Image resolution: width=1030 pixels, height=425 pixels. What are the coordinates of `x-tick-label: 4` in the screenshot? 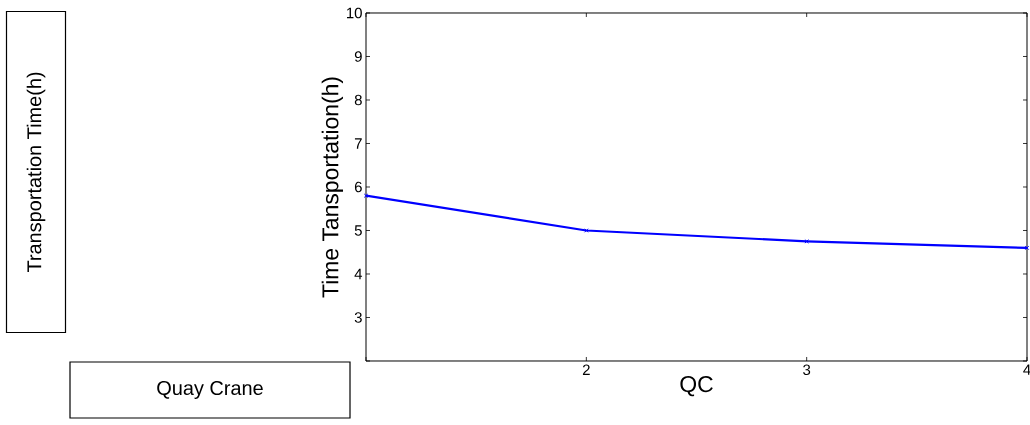 It's located at (1026, 369).